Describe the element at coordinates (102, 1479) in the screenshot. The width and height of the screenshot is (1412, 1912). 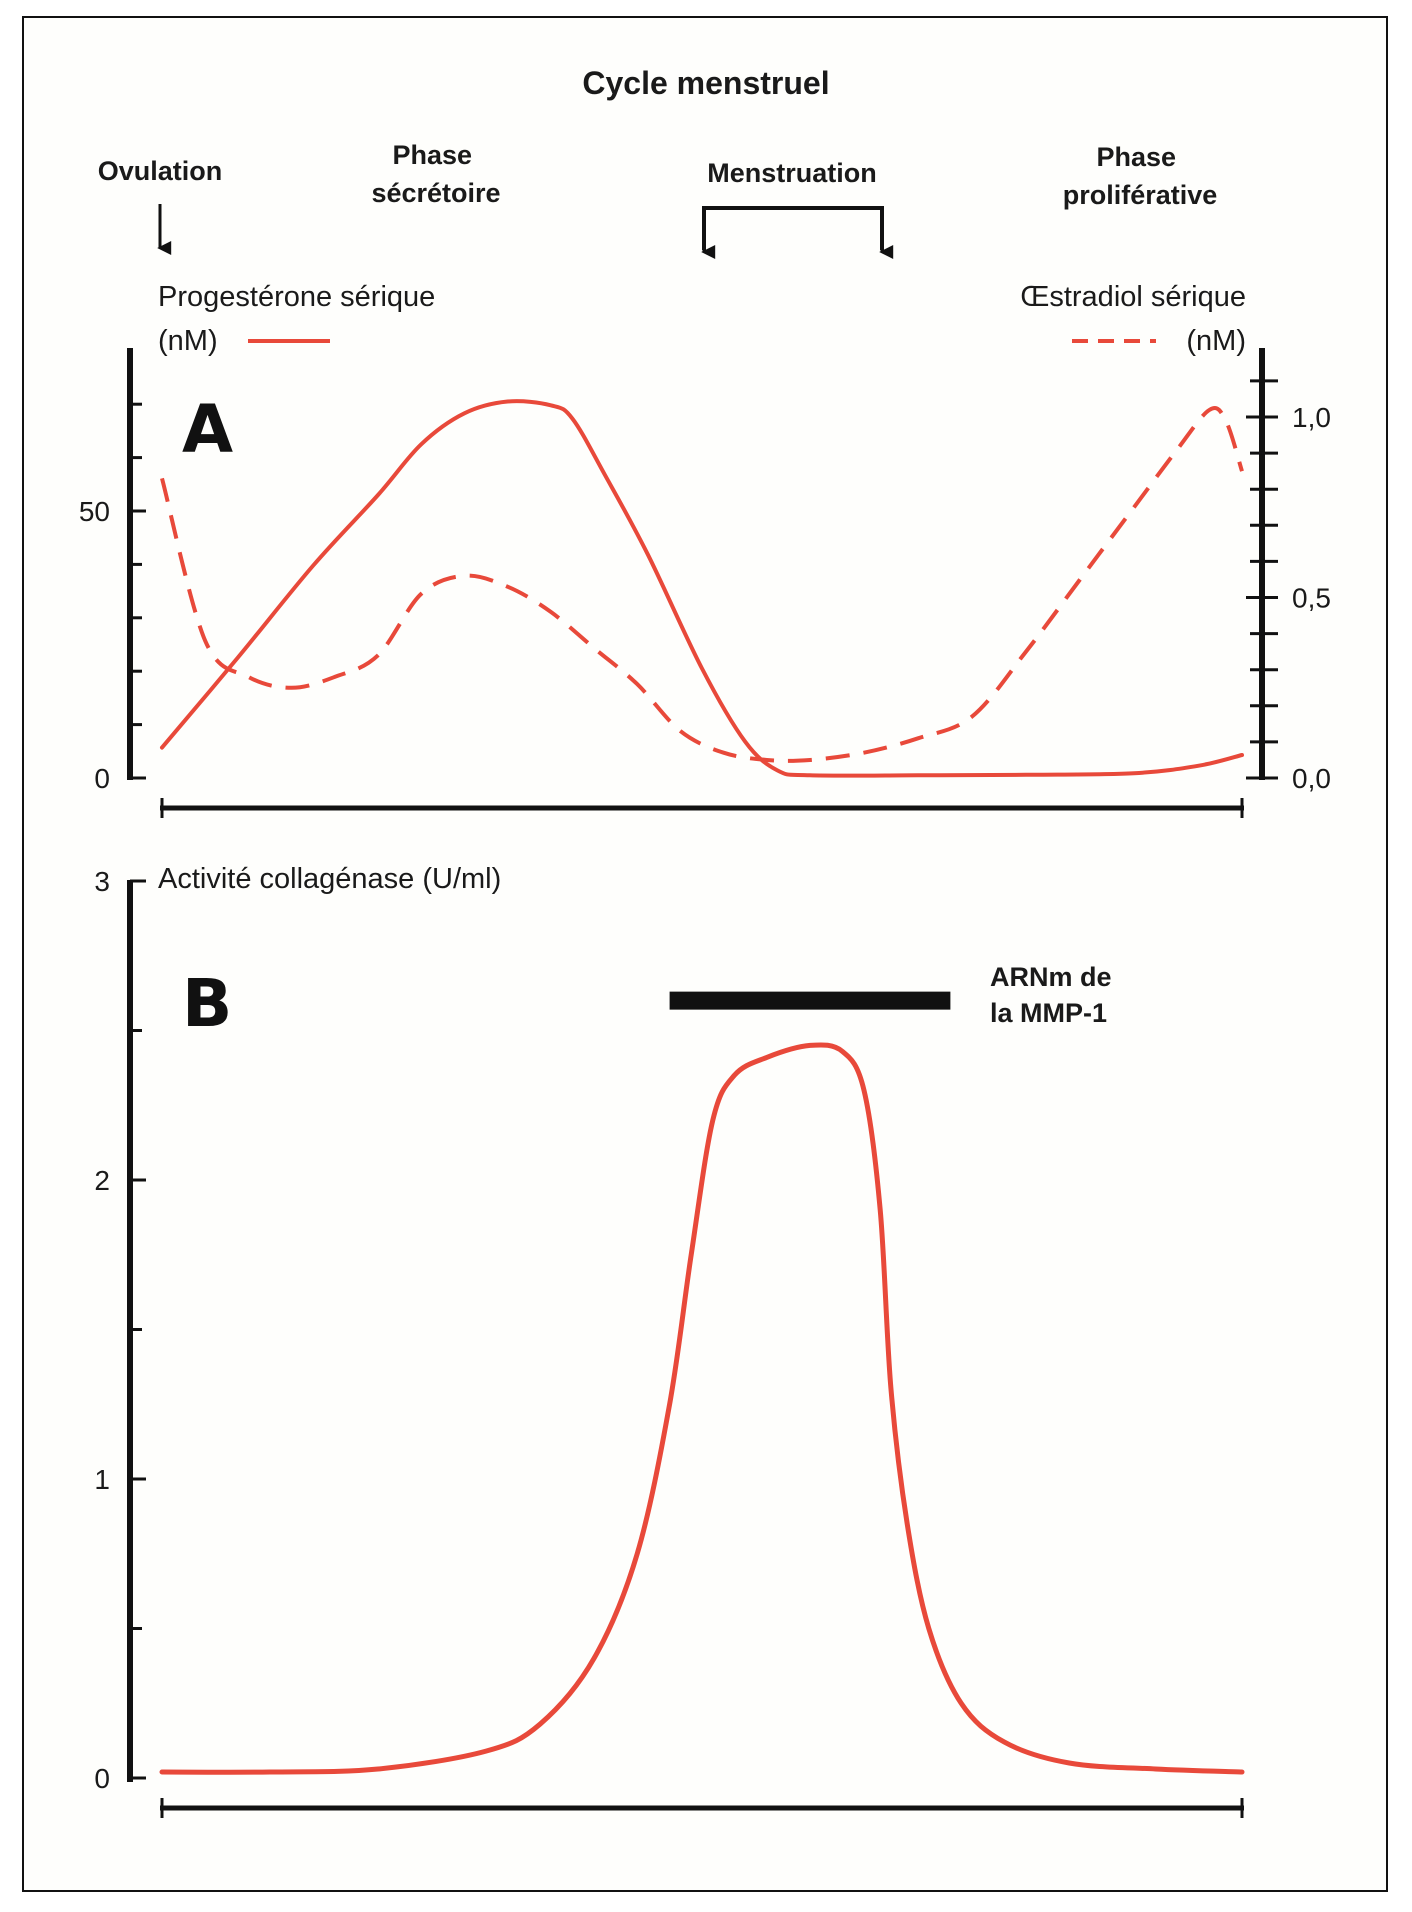
I see `tick-label: 1` at that location.